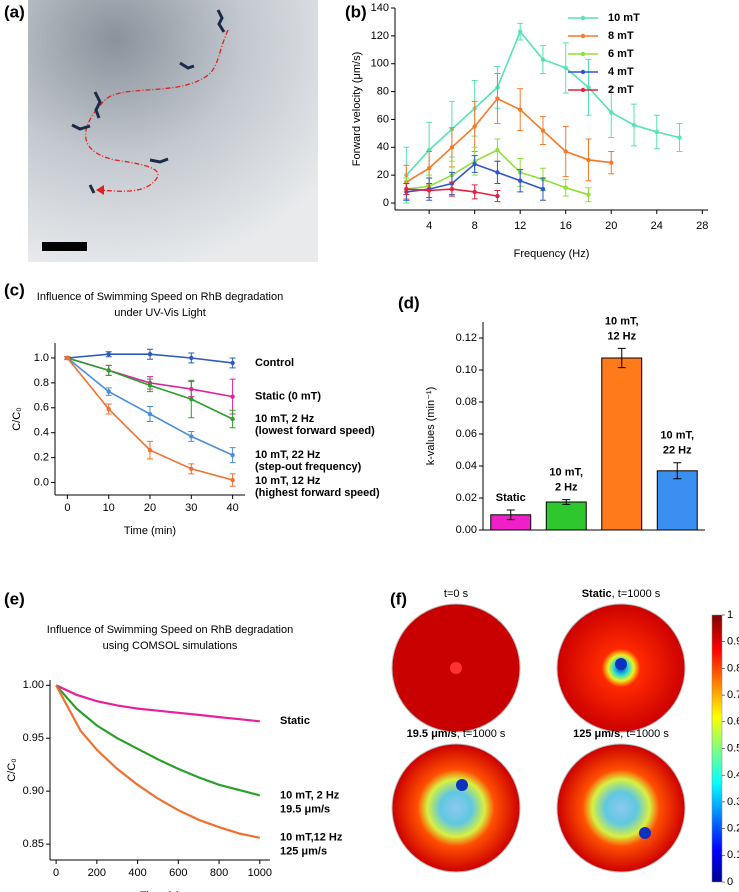 The image size is (739, 892). What do you see at coordinates (456, 594) in the screenshot?
I see `sim-title: t=0 s` at bounding box center [456, 594].